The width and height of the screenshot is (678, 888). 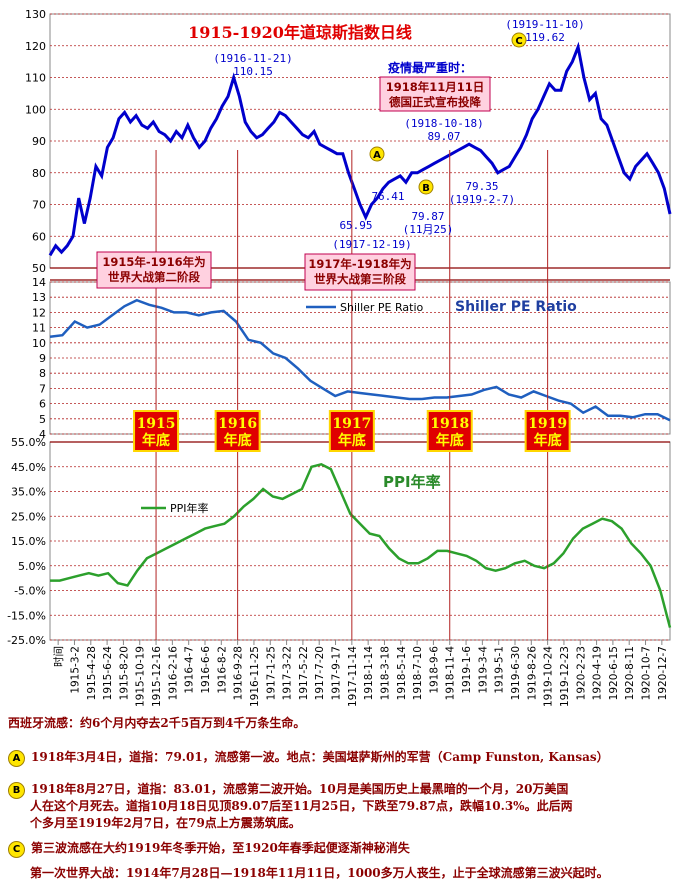 What do you see at coordinates (220, 848) in the screenshot?
I see `note-c-text: 第三波流感在大约1919年冬季开始，至1920年春季起便逐渐神秘消失` at bounding box center [220, 848].